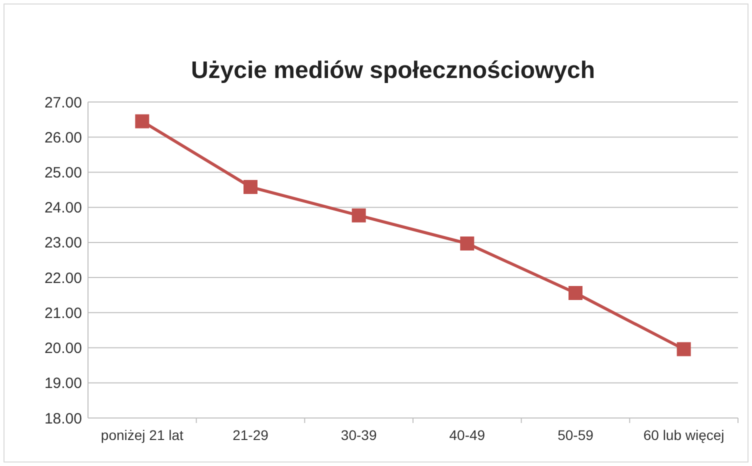 The image size is (752, 466). Describe the element at coordinates (63, 349) in the screenshot. I see `y-tick-label: 20.00` at that location.